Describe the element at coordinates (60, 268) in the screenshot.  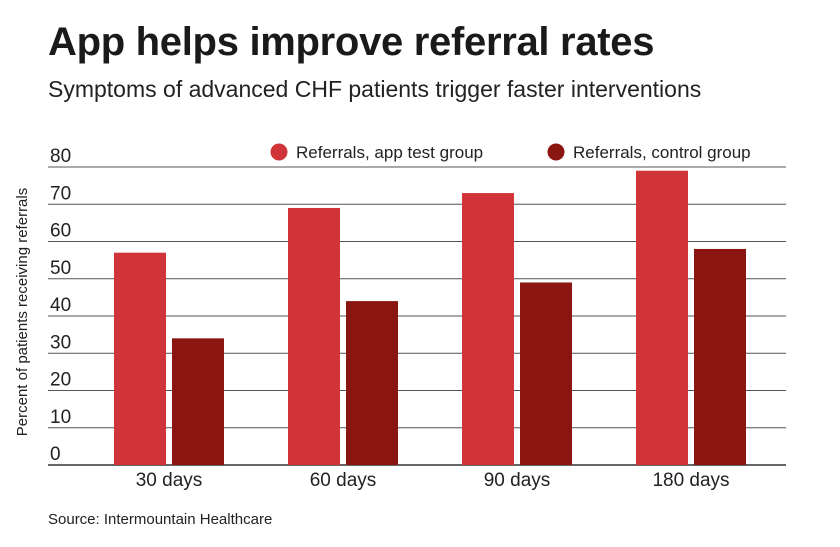
I see `y-tick-label: 50` at that location.